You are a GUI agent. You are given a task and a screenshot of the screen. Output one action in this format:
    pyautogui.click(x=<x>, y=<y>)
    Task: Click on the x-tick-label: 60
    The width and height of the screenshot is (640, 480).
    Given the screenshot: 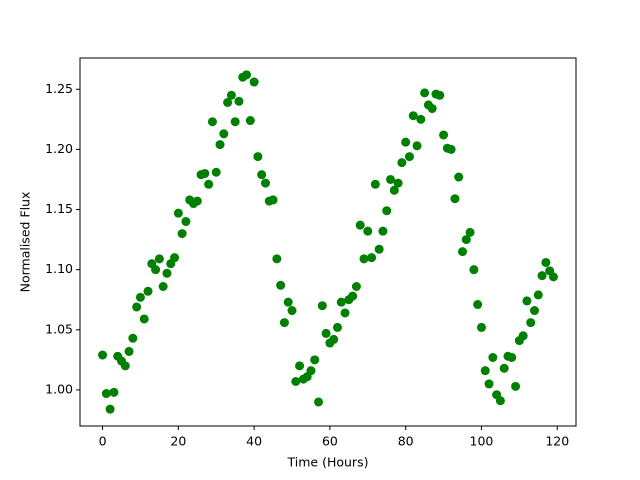 What is the action you would take?
    pyautogui.click(x=330, y=441)
    